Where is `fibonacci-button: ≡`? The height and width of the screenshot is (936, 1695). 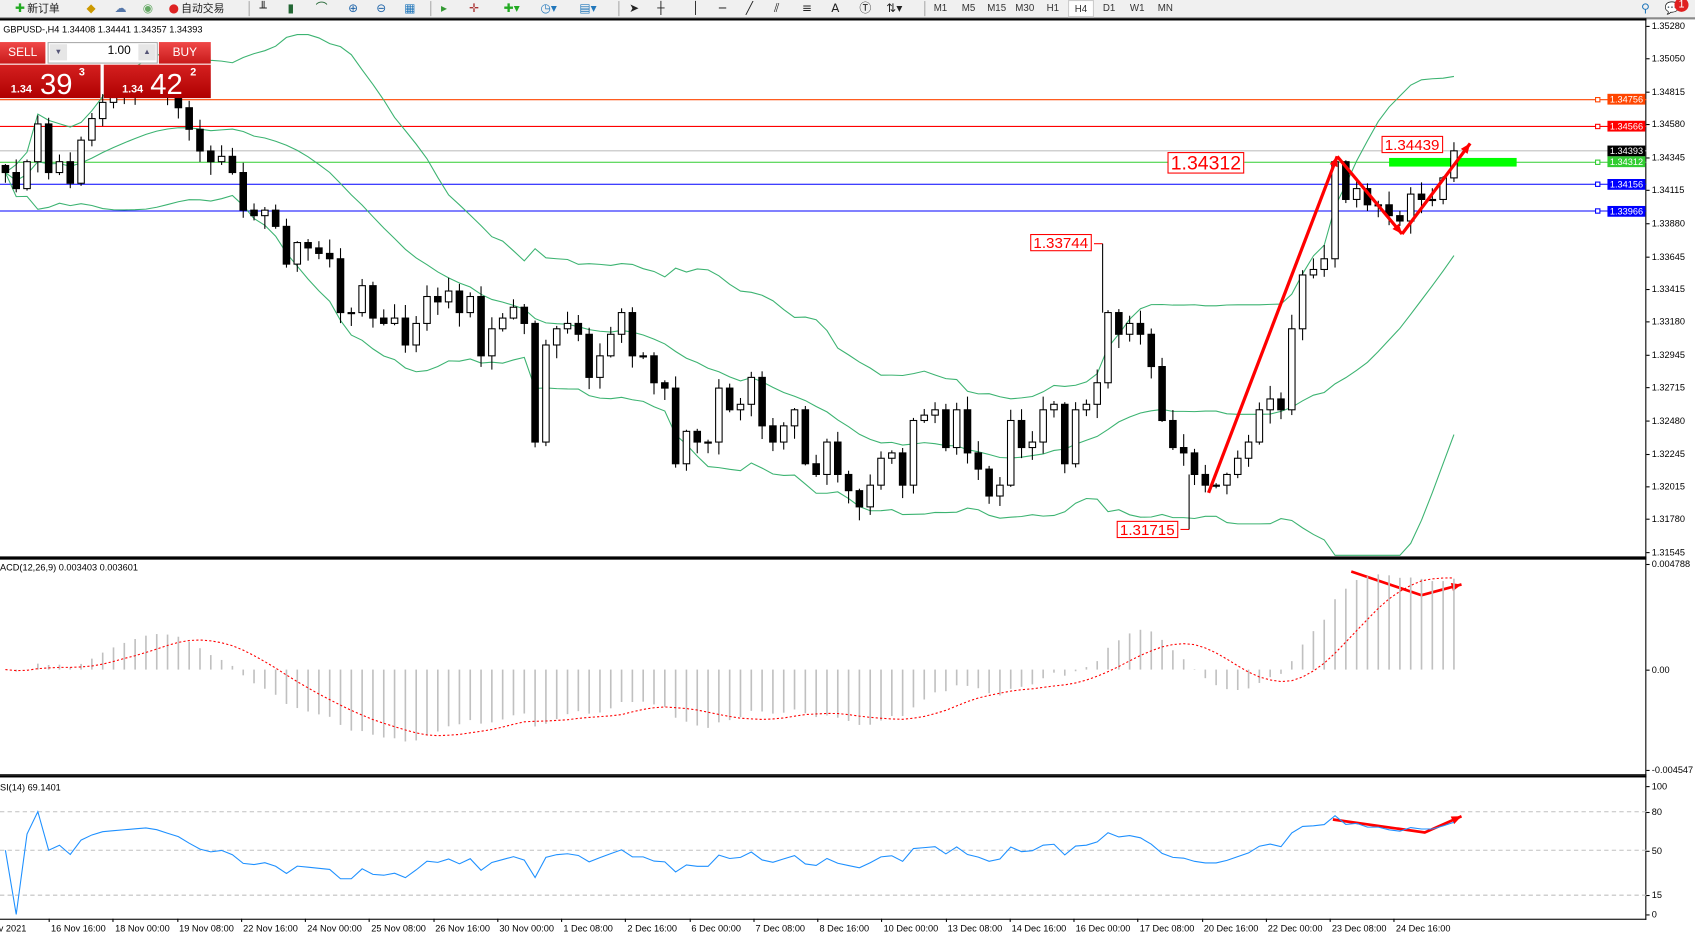 fibonacci-button: ≡ is located at coordinates (807, 8).